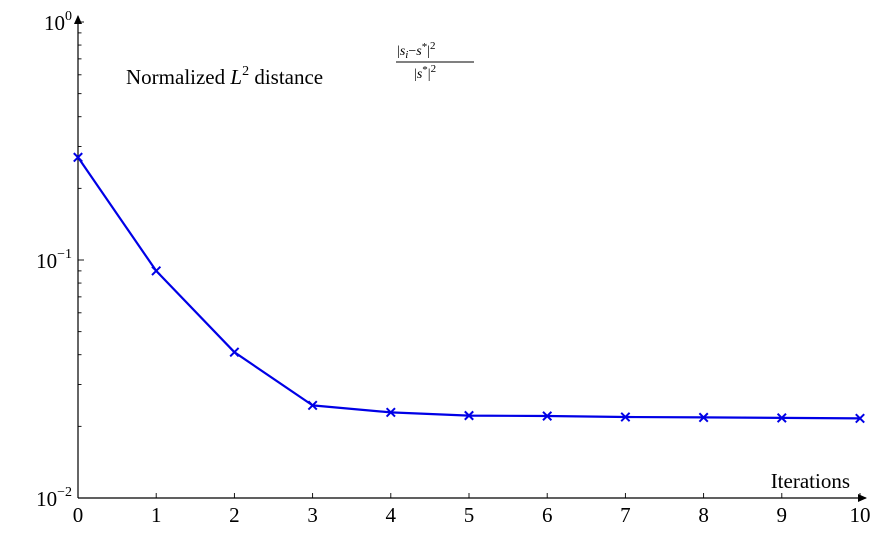 The height and width of the screenshot is (537, 879). I want to click on frac-num-minus: −, so click(412, 51).